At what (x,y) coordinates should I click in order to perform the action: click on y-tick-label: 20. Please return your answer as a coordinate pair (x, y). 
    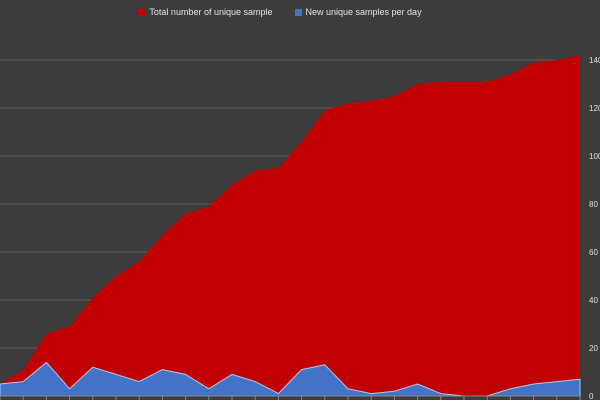
    Looking at the image, I should click on (593, 348).